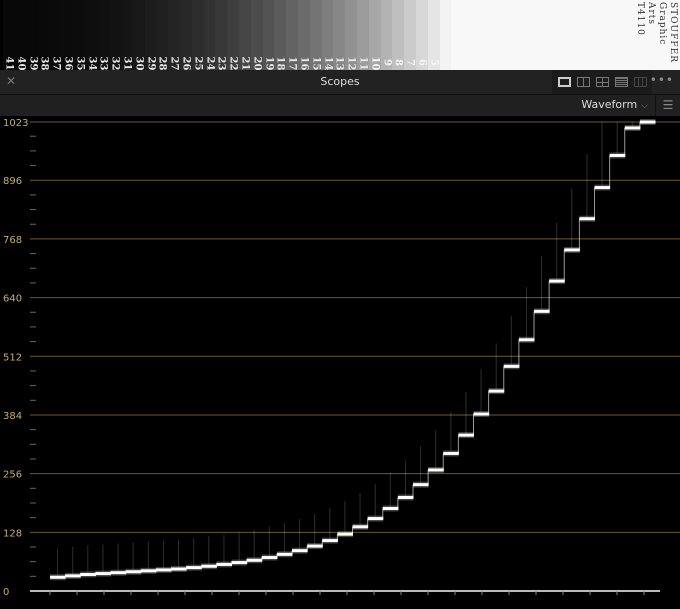 The width and height of the screenshot is (680, 609). Describe the element at coordinates (9, 63) in the screenshot. I see `patch-number: 41` at that location.